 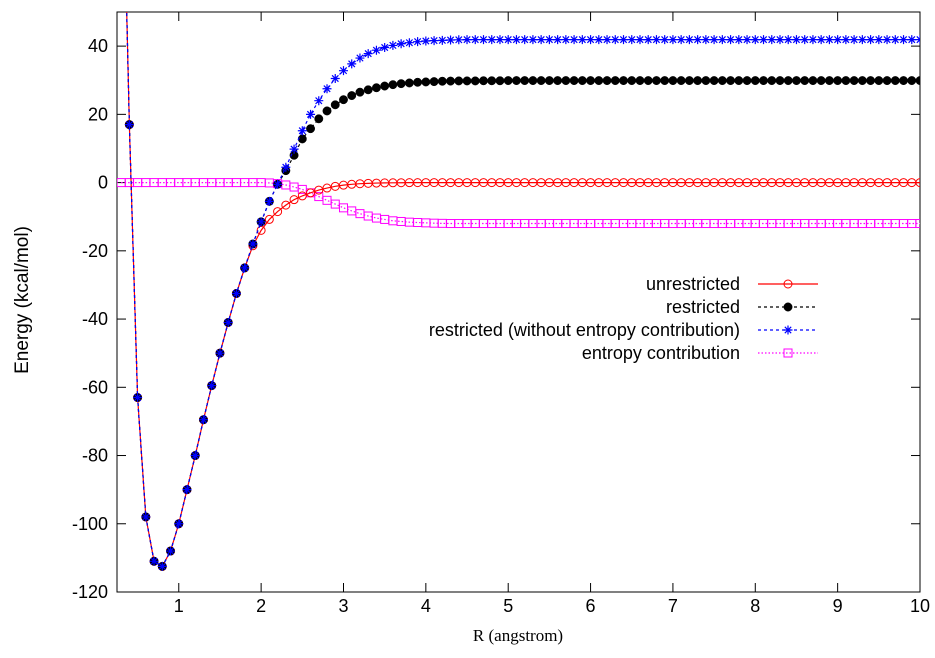 What do you see at coordinates (98, 46) in the screenshot?
I see `y-tick-label: 40` at bounding box center [98, 46].